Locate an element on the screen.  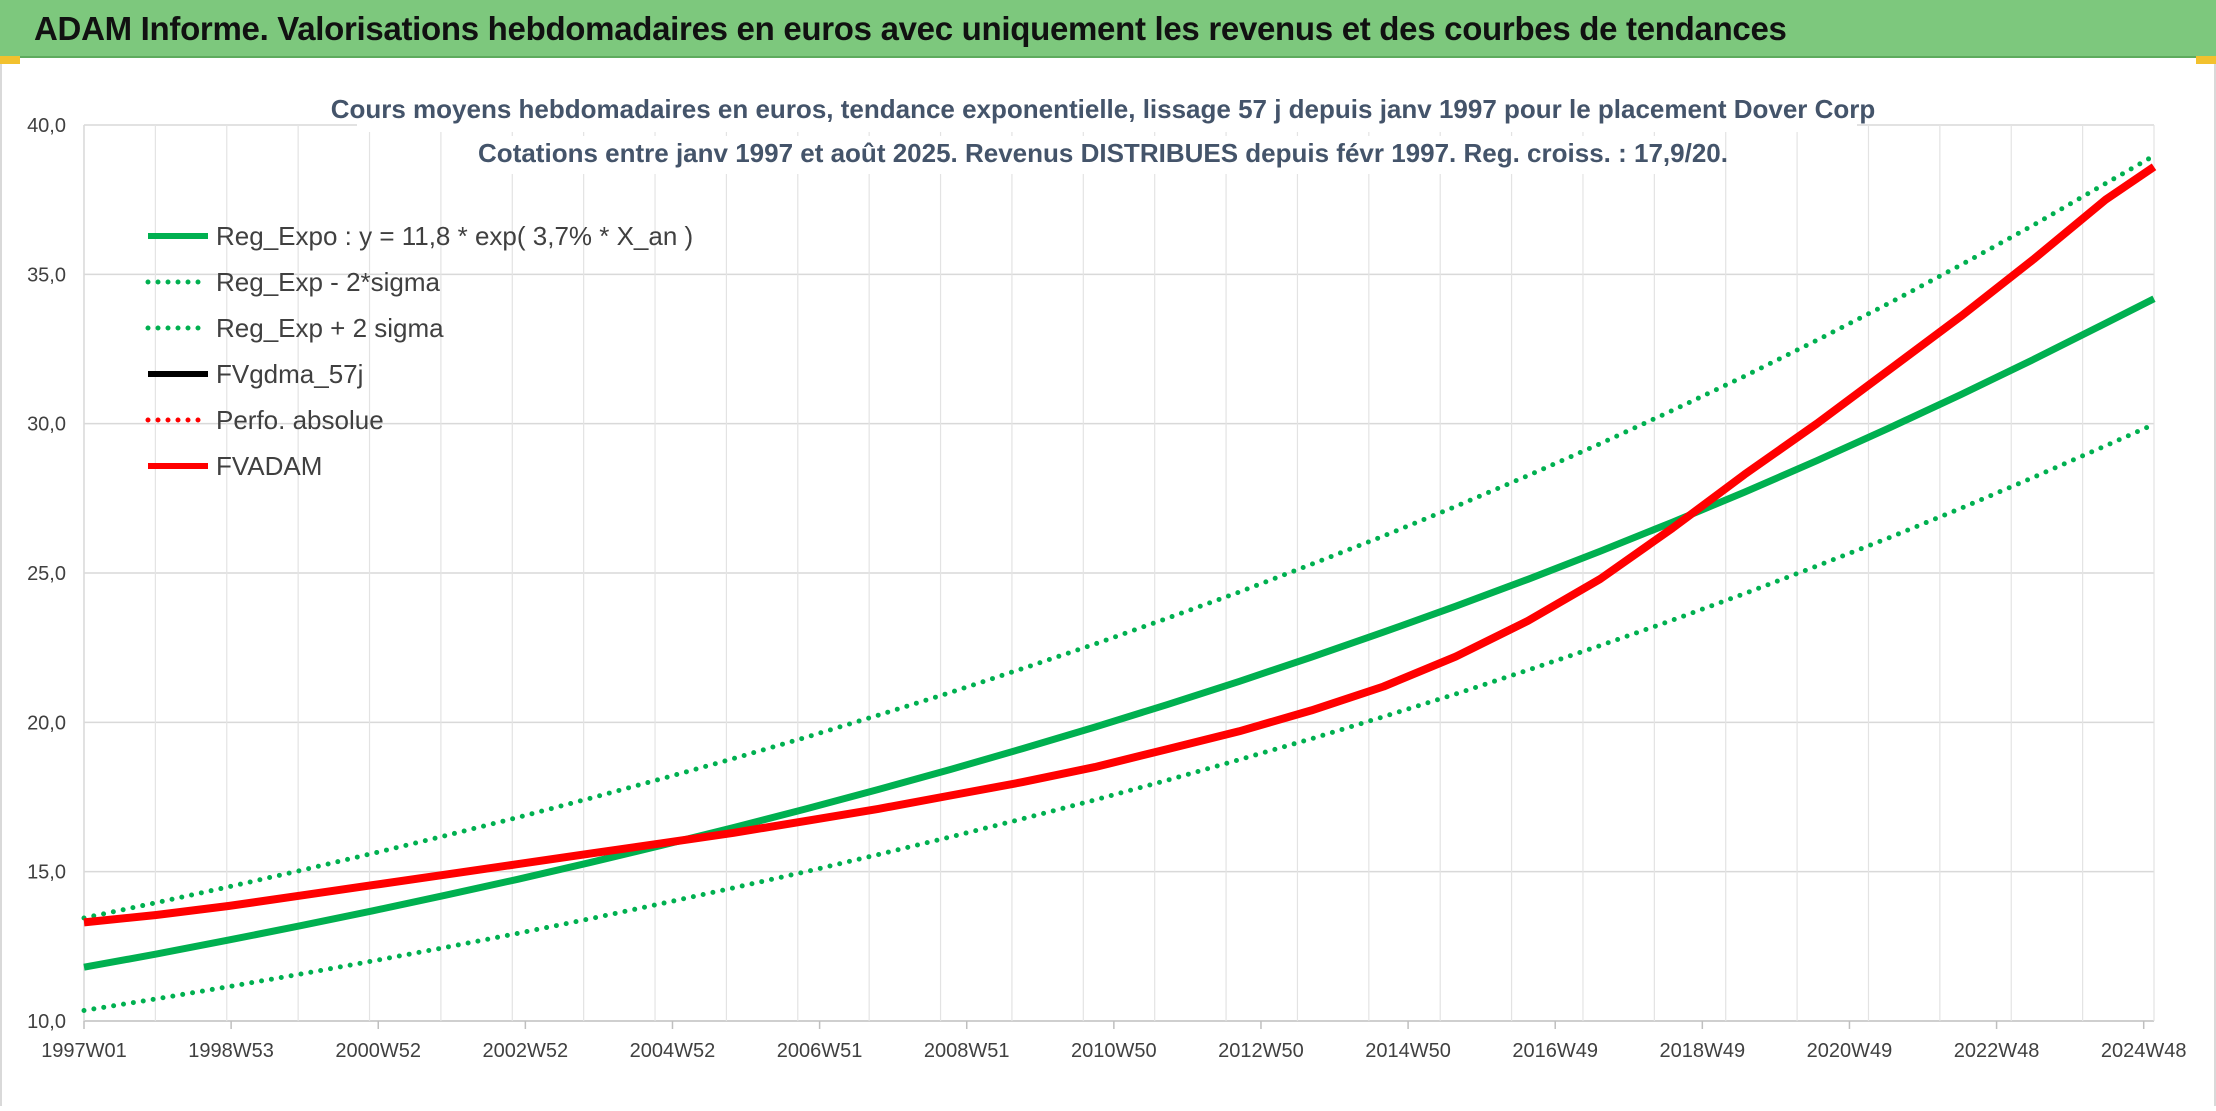
x-tick-label: 2000W52 is located at coordinates (378, 1051).